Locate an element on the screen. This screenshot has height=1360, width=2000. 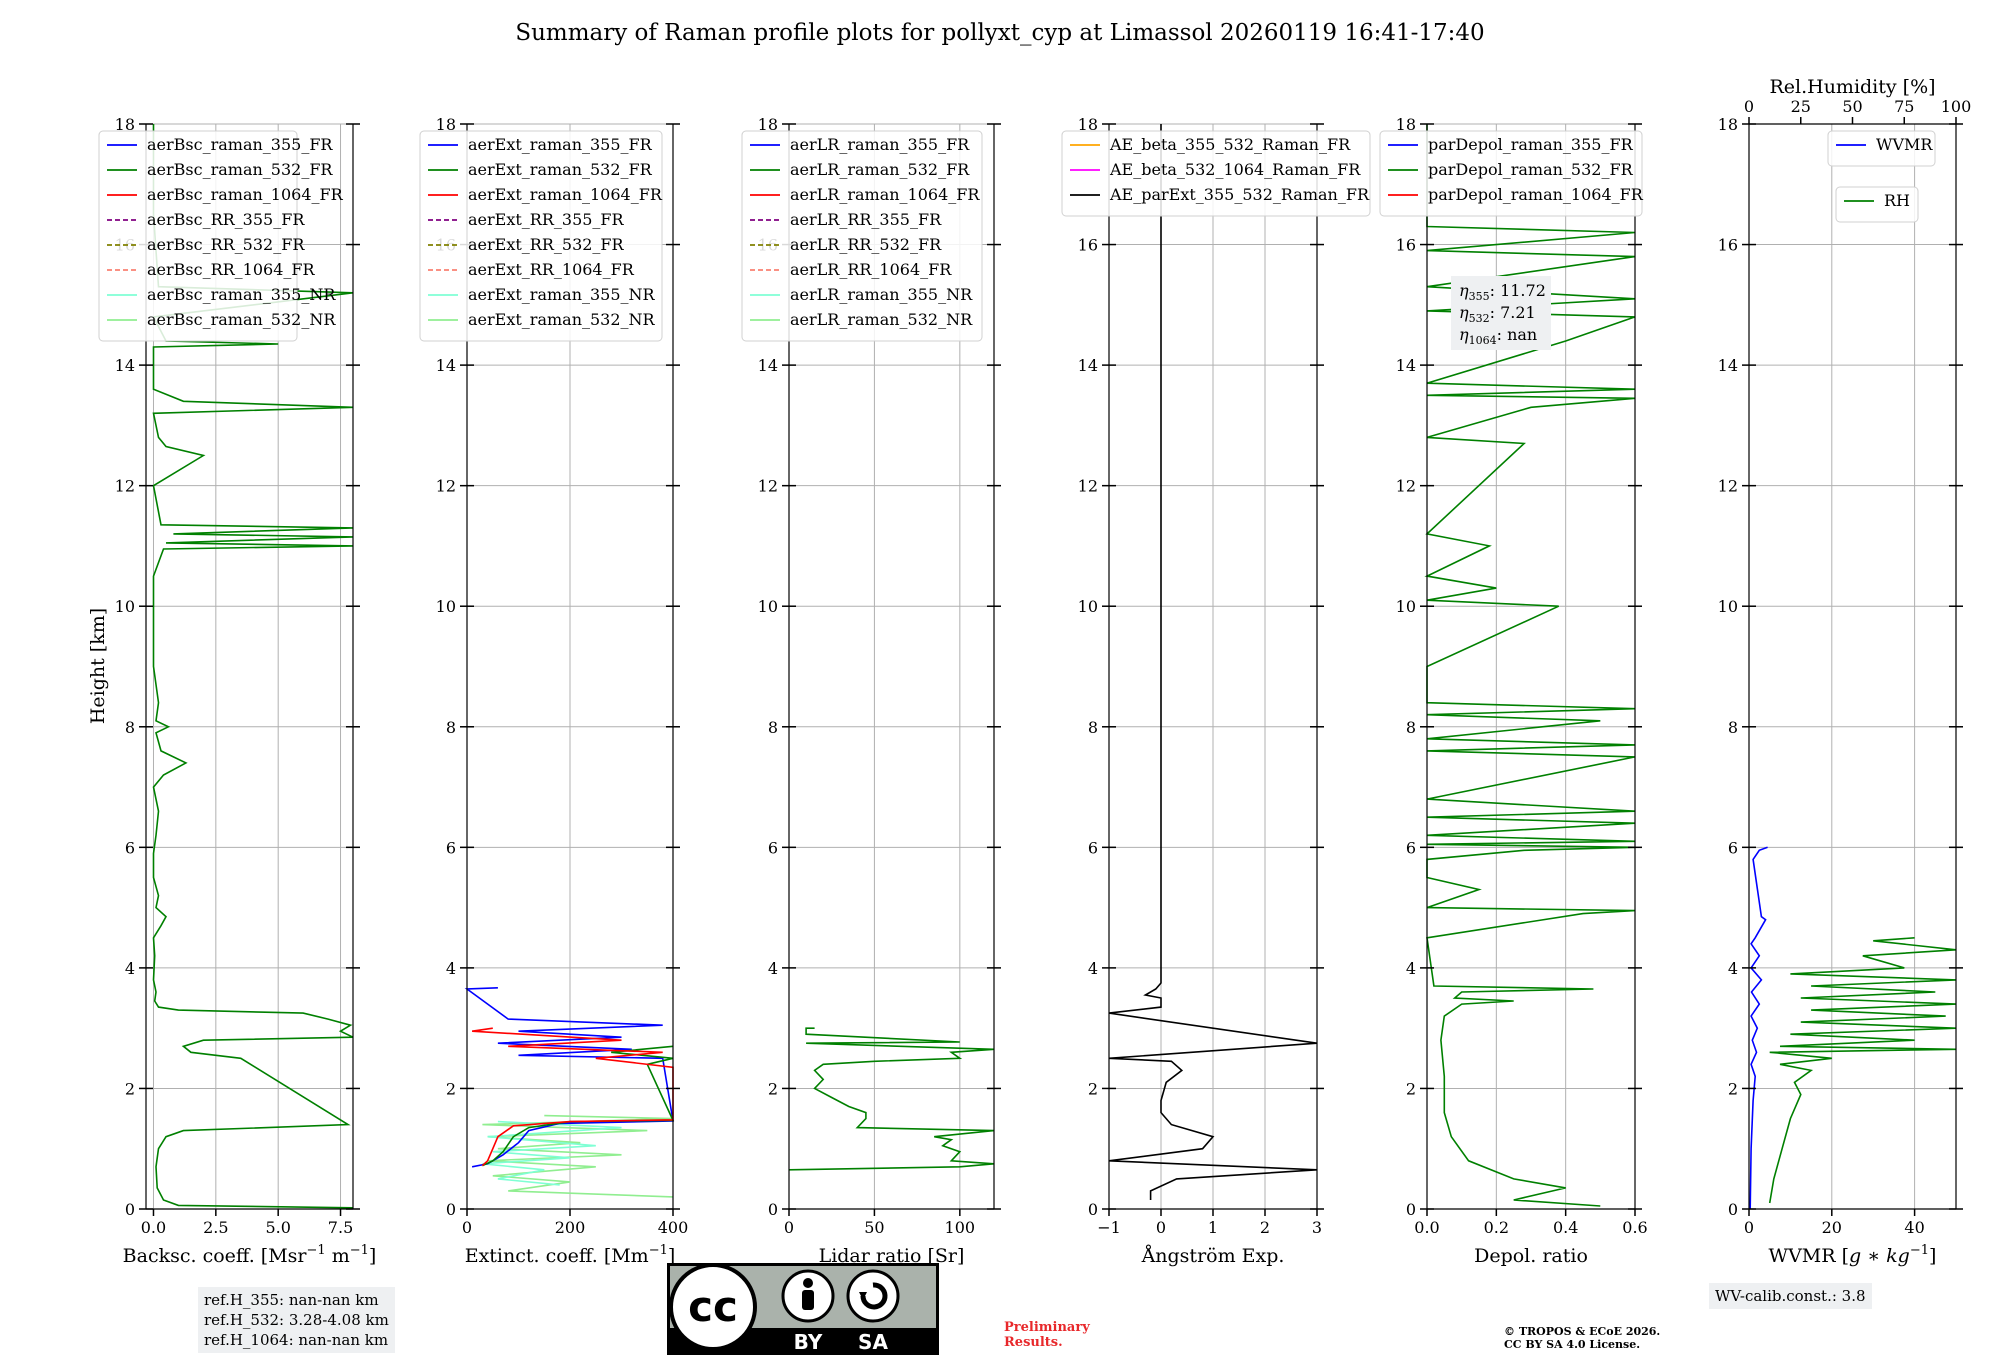
x-axis-label: Lidar ratio [Sr] is located at coordinates (892, 1256).